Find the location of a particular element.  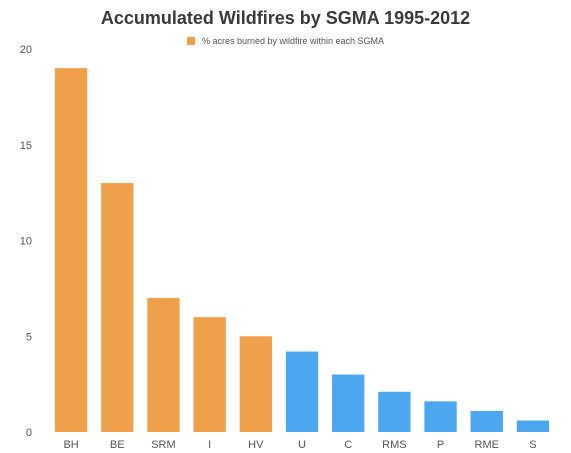

bar-group: RME is located at coordinates (486, 430).